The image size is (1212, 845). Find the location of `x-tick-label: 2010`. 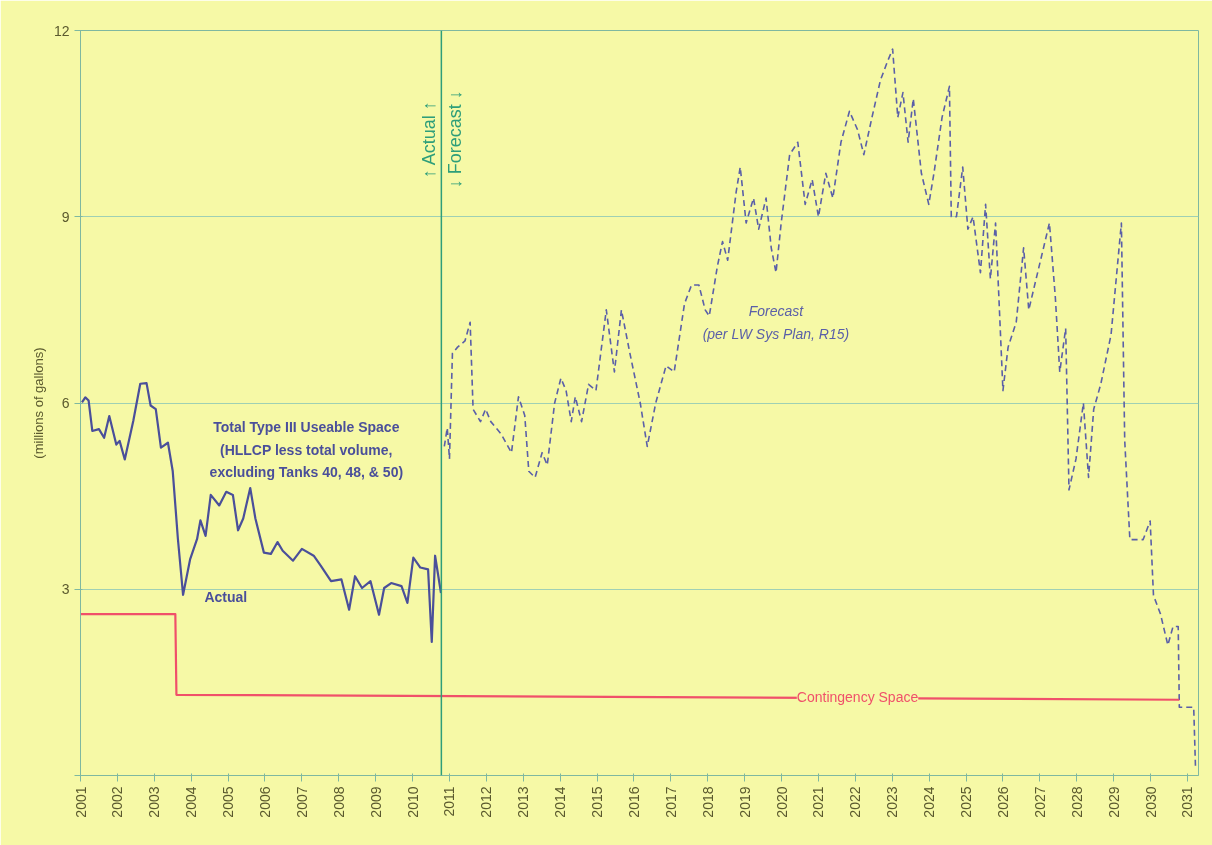

x-tick-label: 2010 is located at coordinates (412, 802).